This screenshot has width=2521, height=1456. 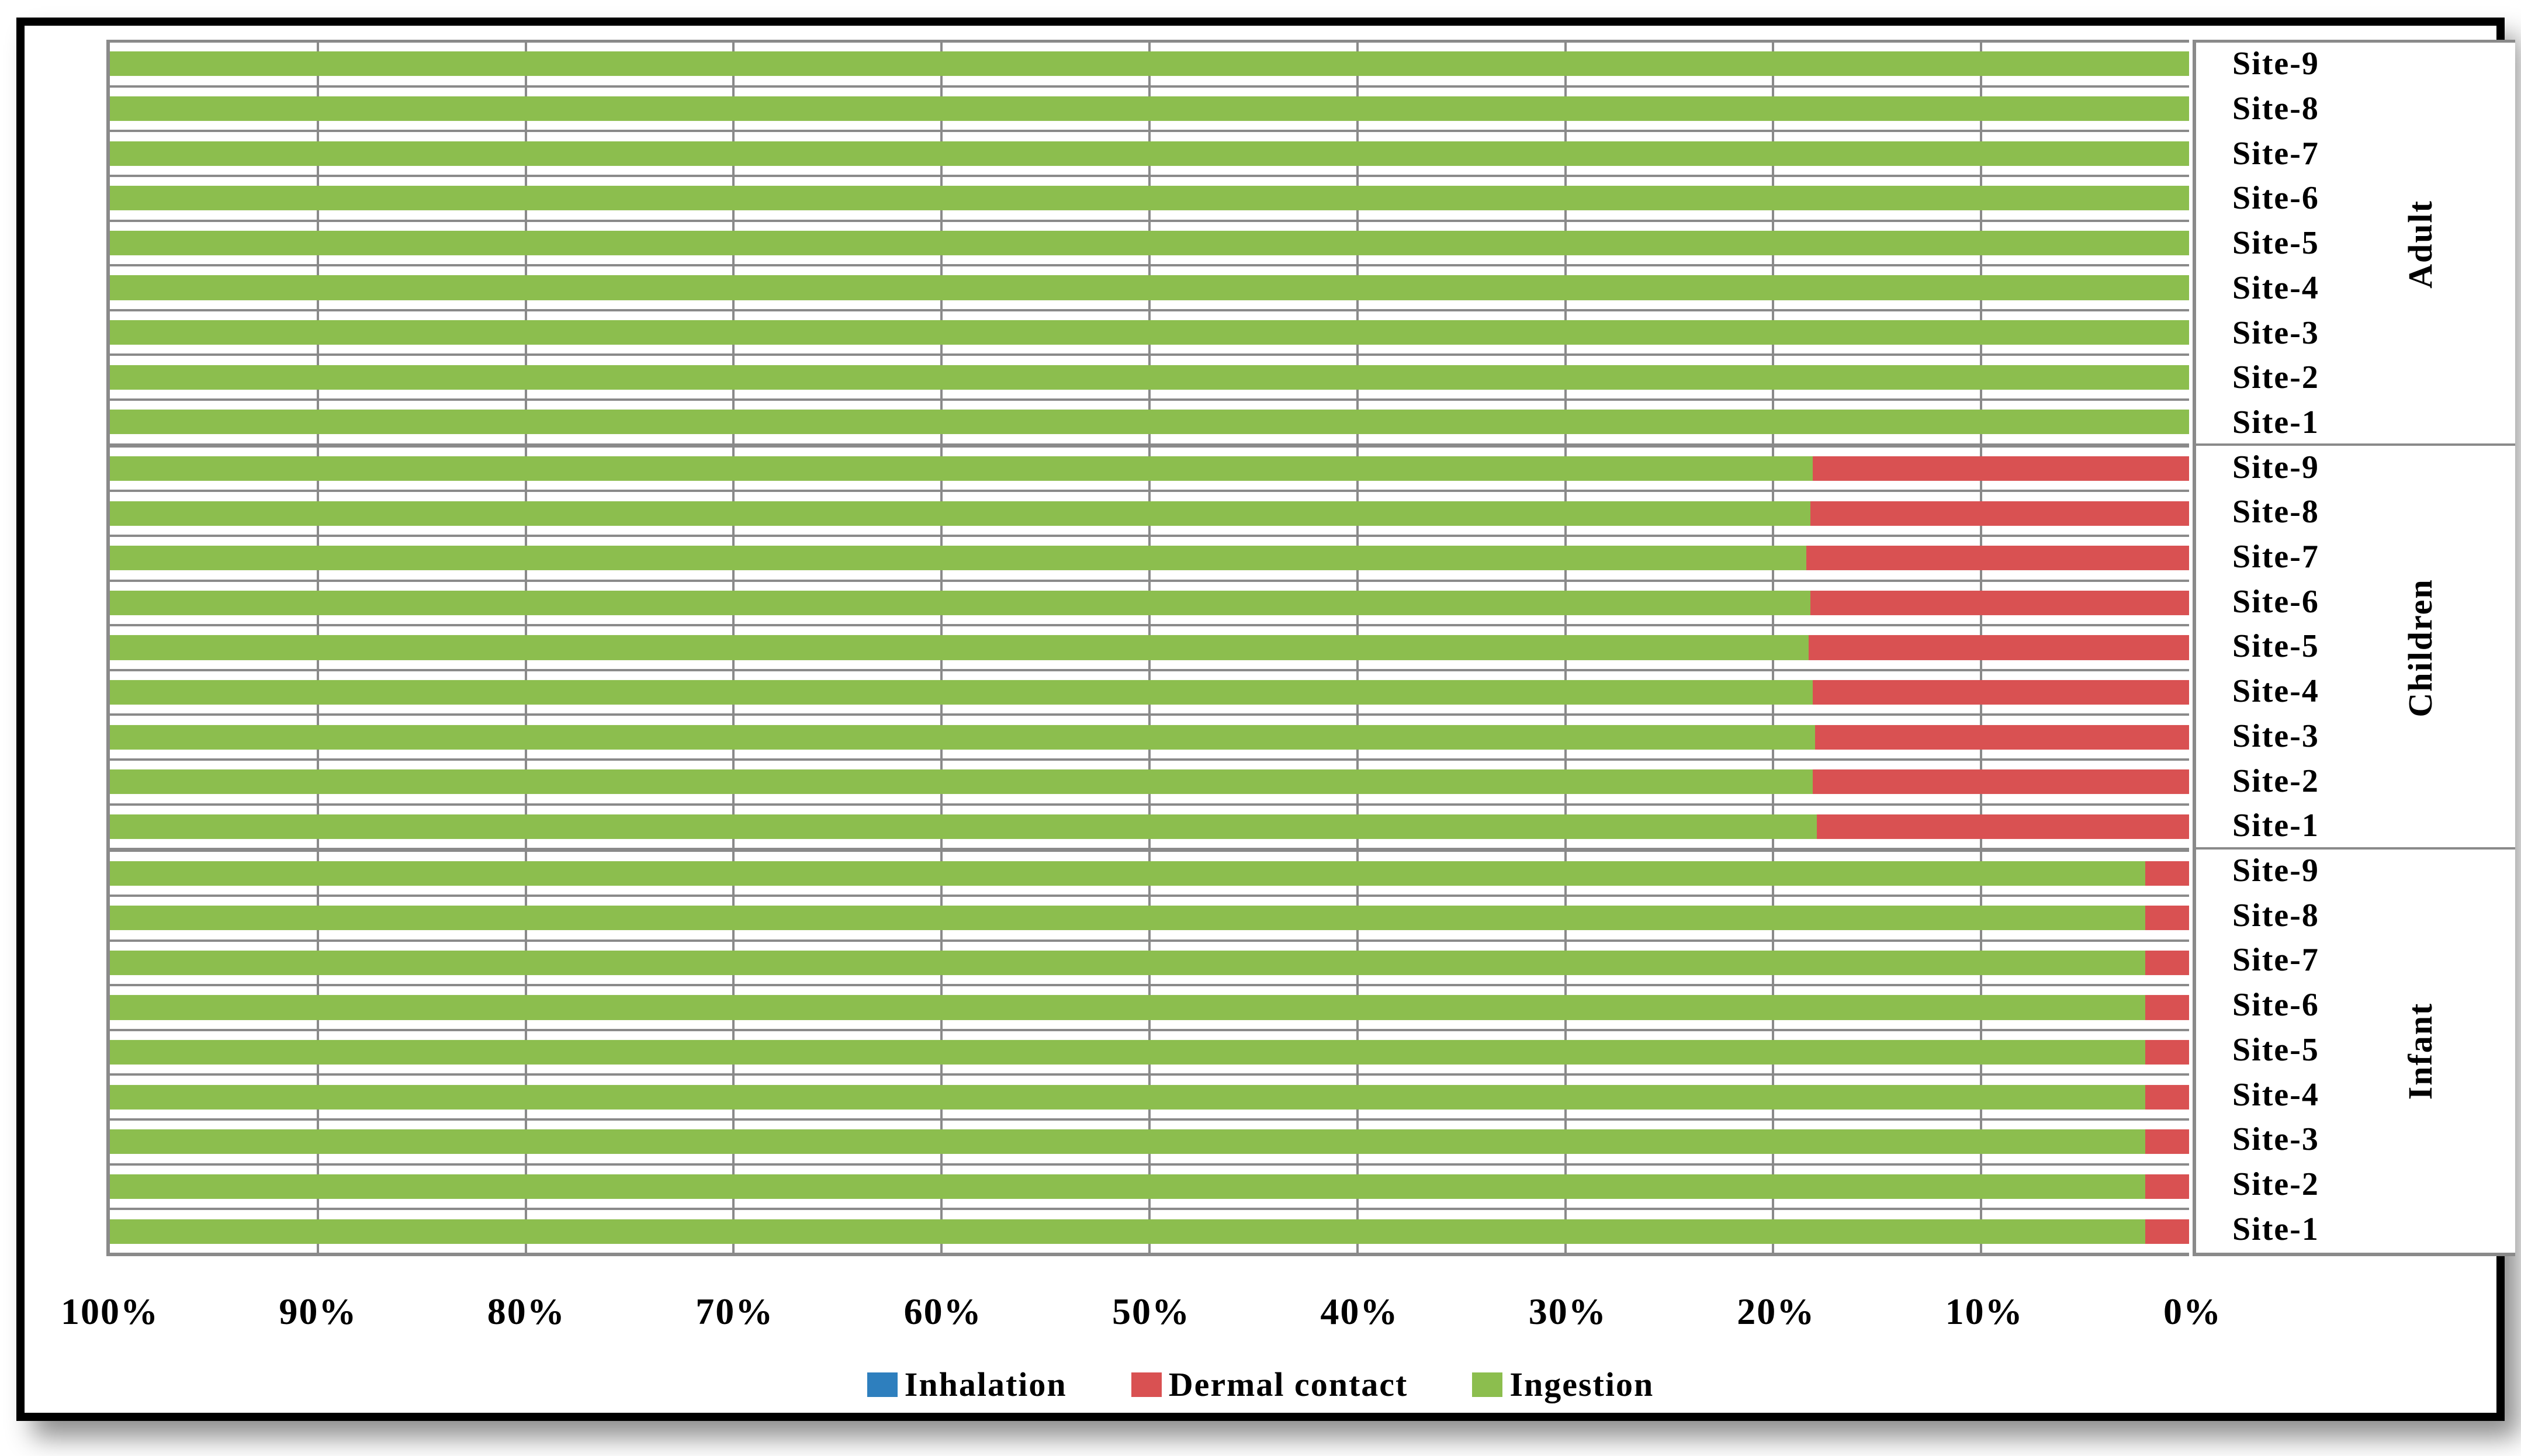 I want to click on legend-swatch-ingestion, so click(x=1487, y=1384).